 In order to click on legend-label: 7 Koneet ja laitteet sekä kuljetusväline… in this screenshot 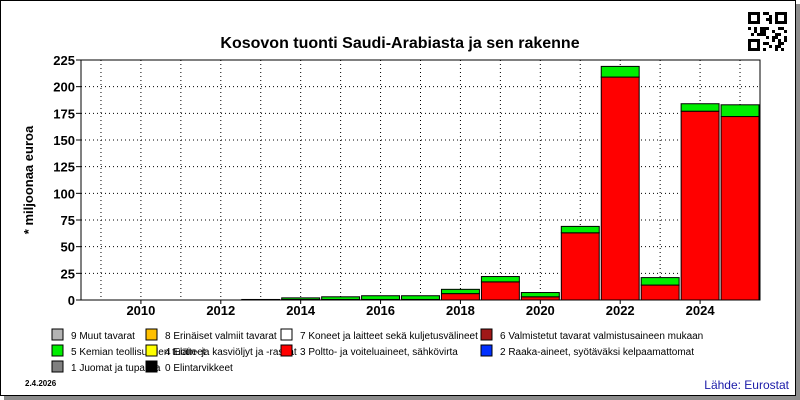, I will do `click(389, 336)`.